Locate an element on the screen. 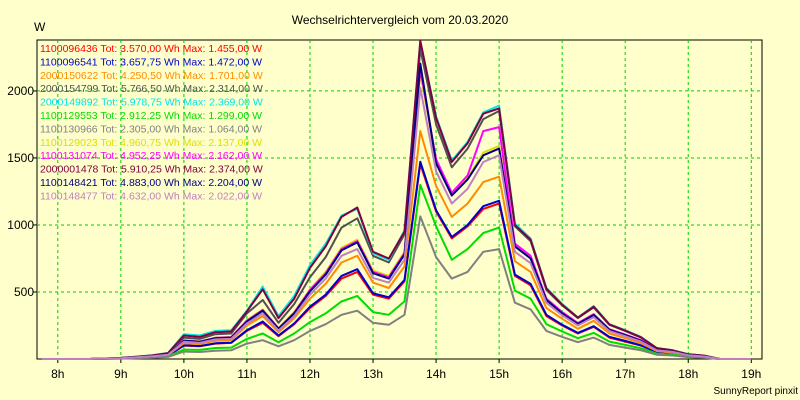  chart-title: Wechselrichtervergleich vom 20.03.2020 is located at coordinates (400, 20).